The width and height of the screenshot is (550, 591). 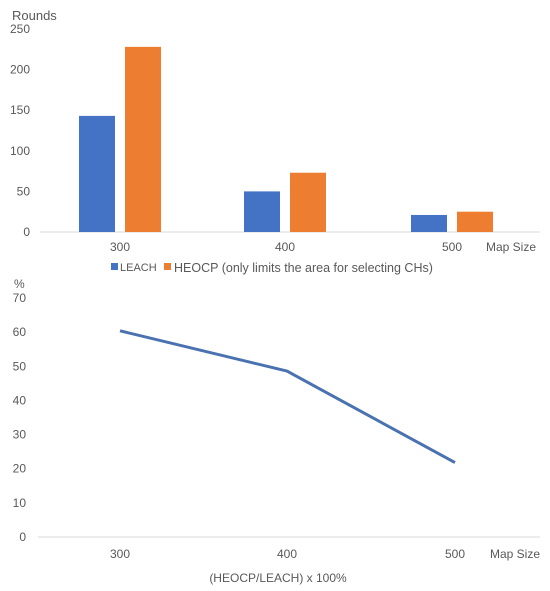 I want to click on legend-label-leach: LEACH, so click(x=138, y=268).